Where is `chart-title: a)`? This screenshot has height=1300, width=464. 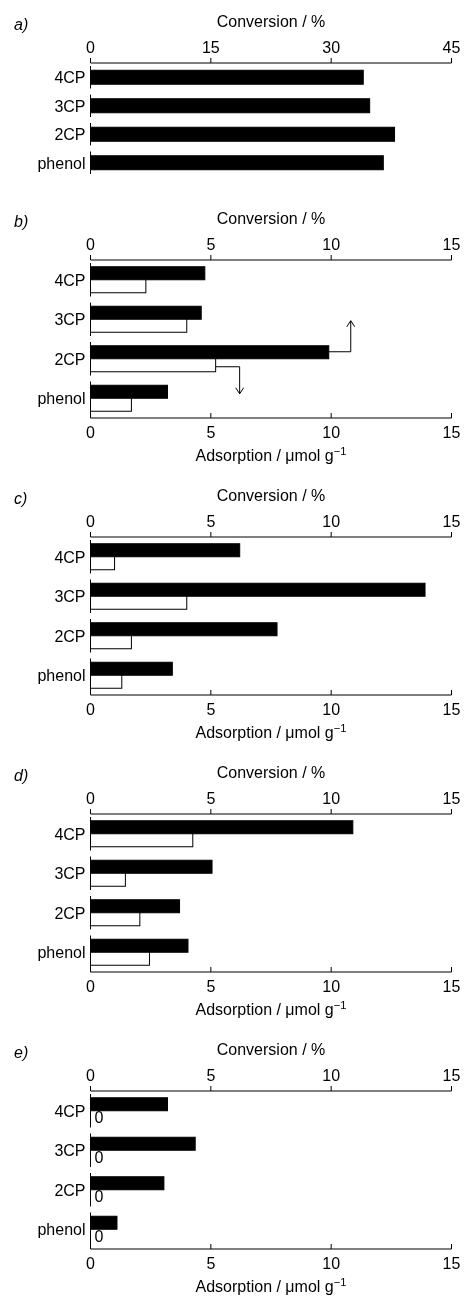 chart-title: a) is located at coordinates (21, 24).